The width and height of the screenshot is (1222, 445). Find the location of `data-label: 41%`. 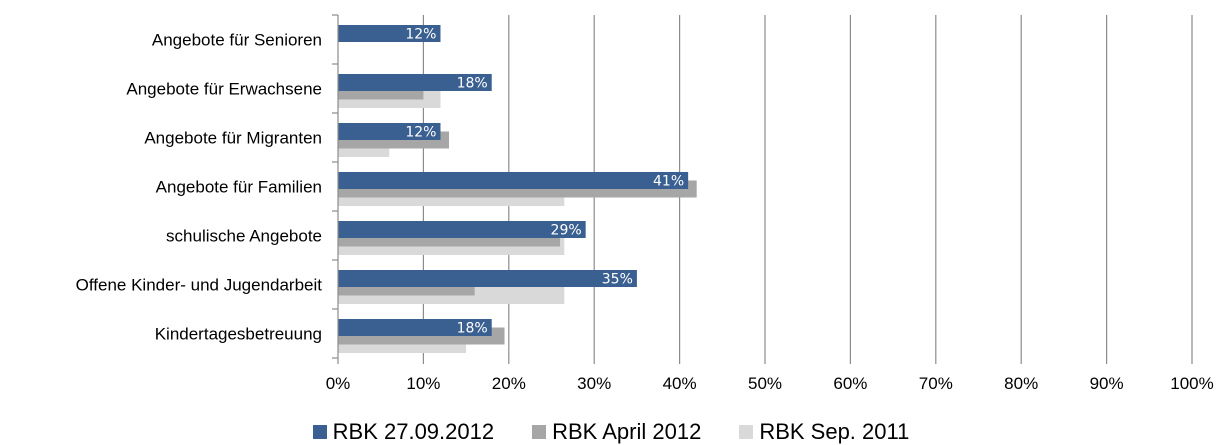

data-label: 41% is located at coordinates (668, 182).